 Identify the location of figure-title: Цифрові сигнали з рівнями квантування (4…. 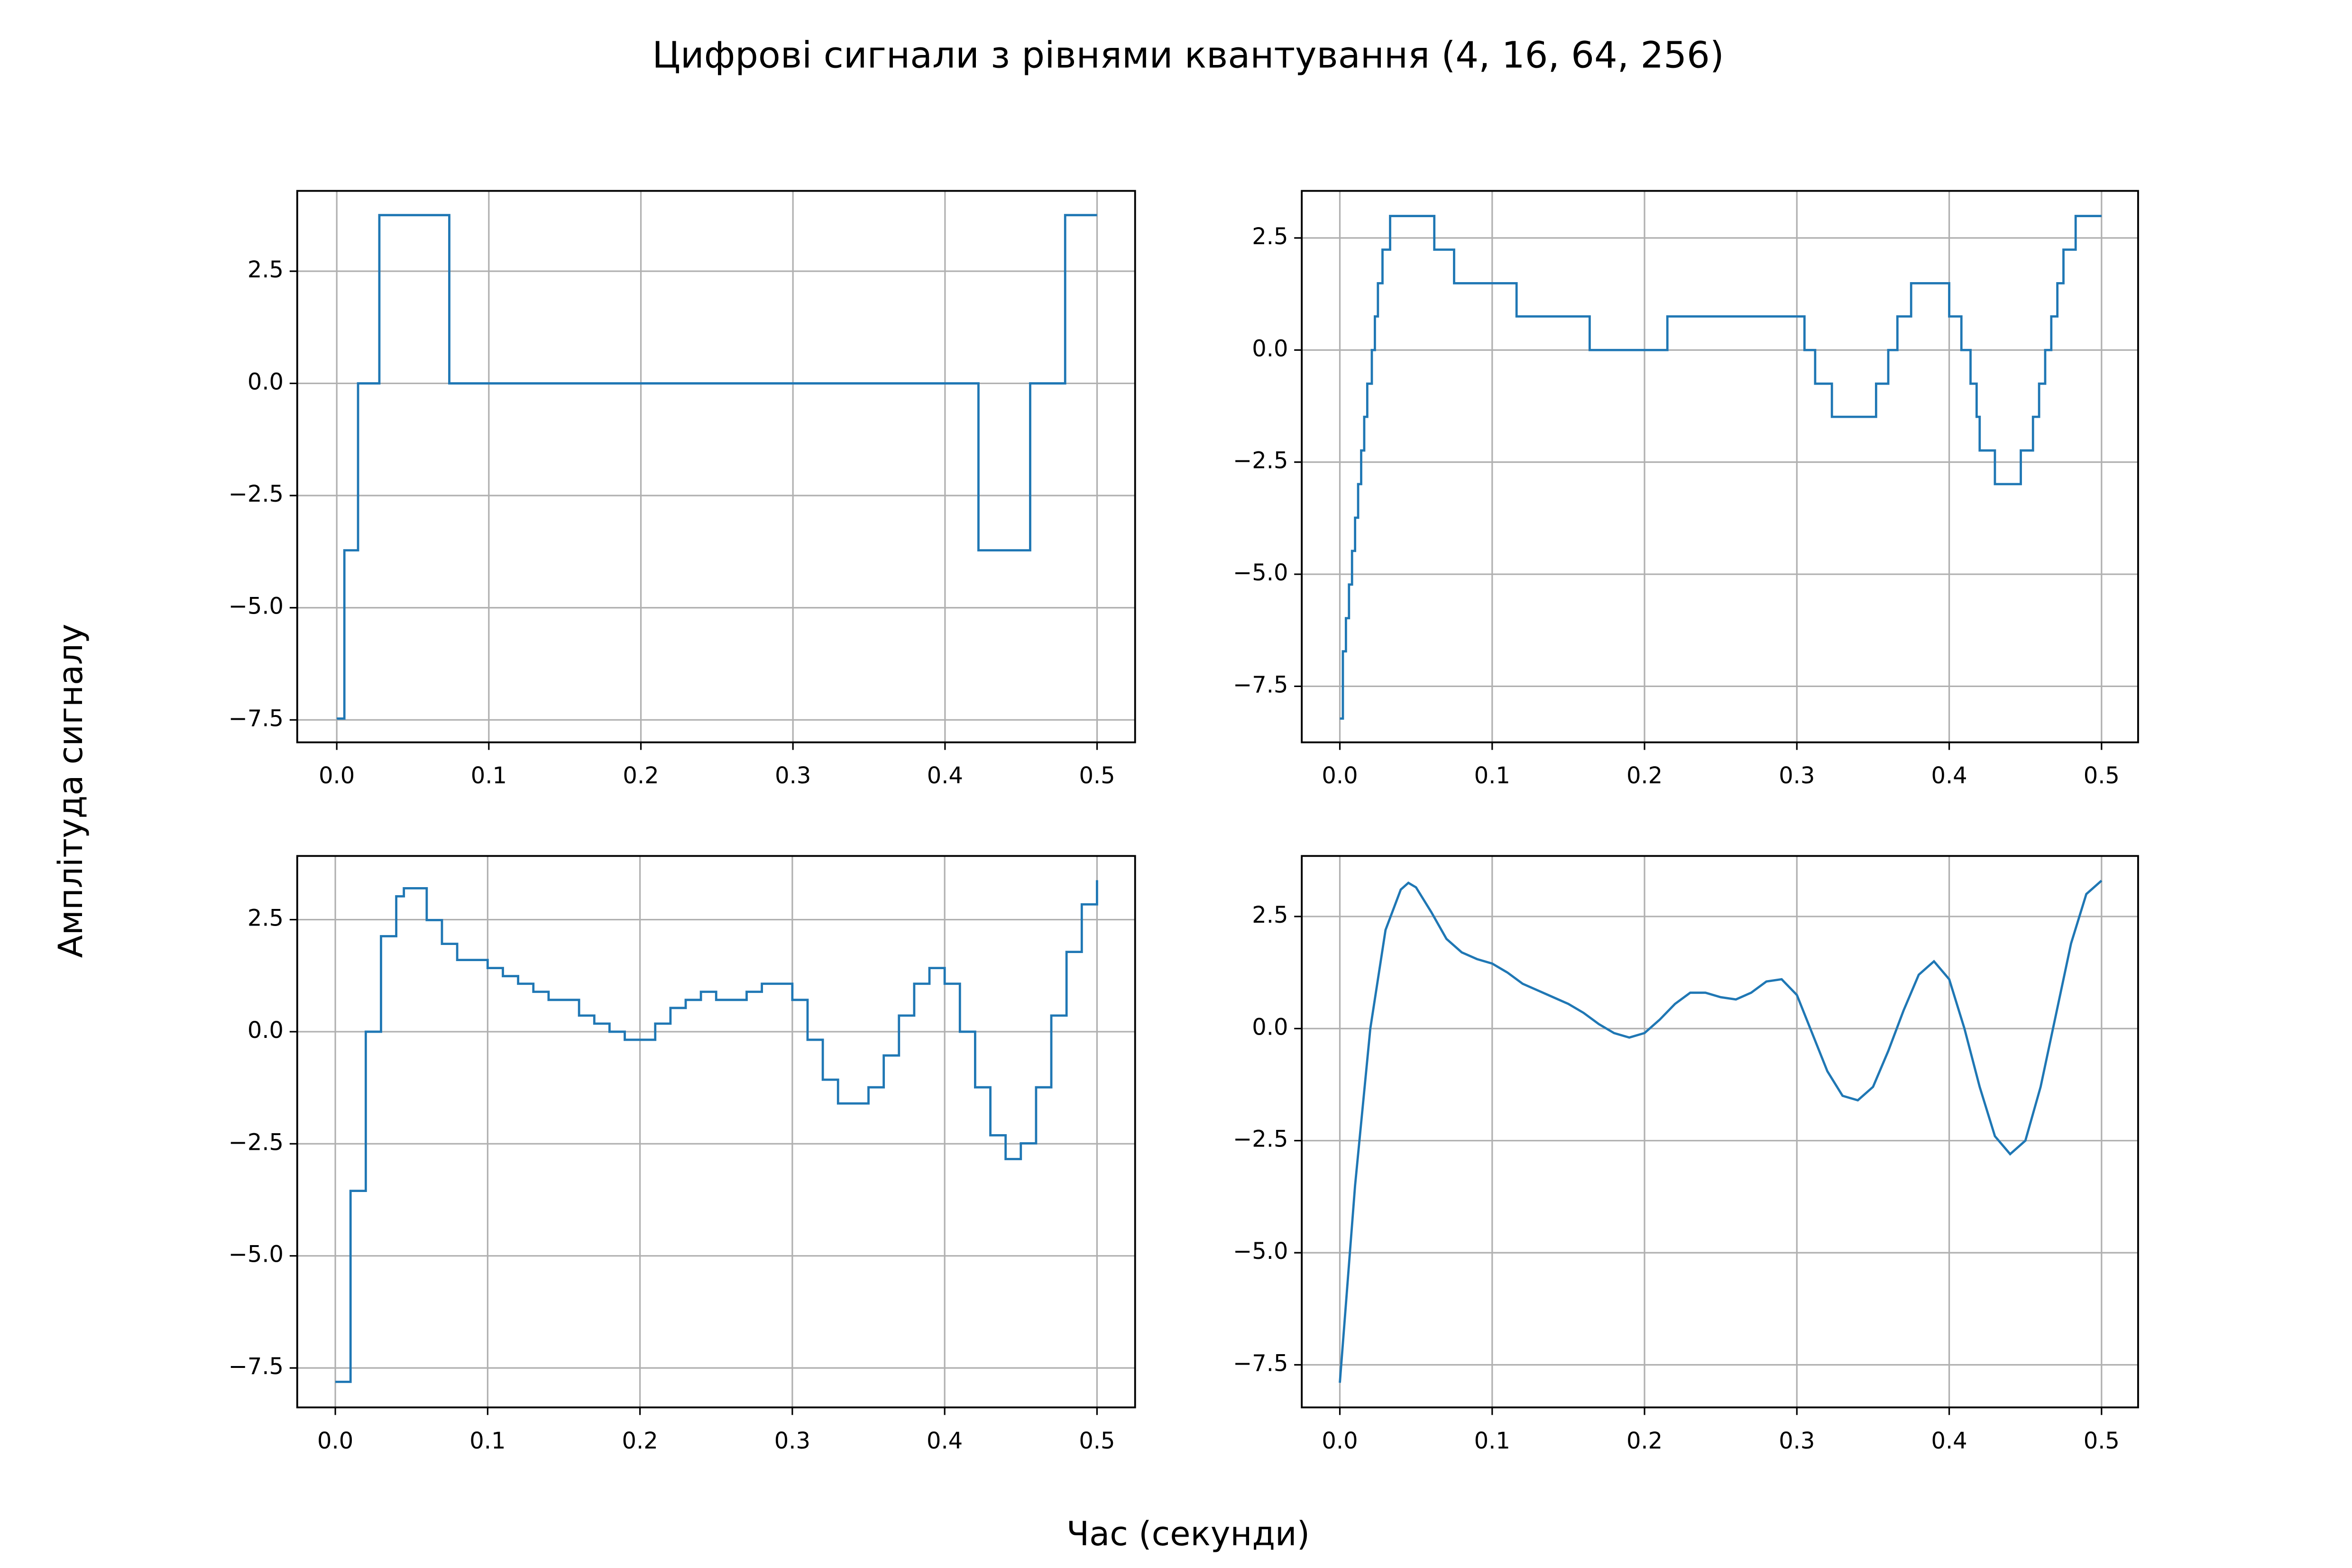
(1188, 55).